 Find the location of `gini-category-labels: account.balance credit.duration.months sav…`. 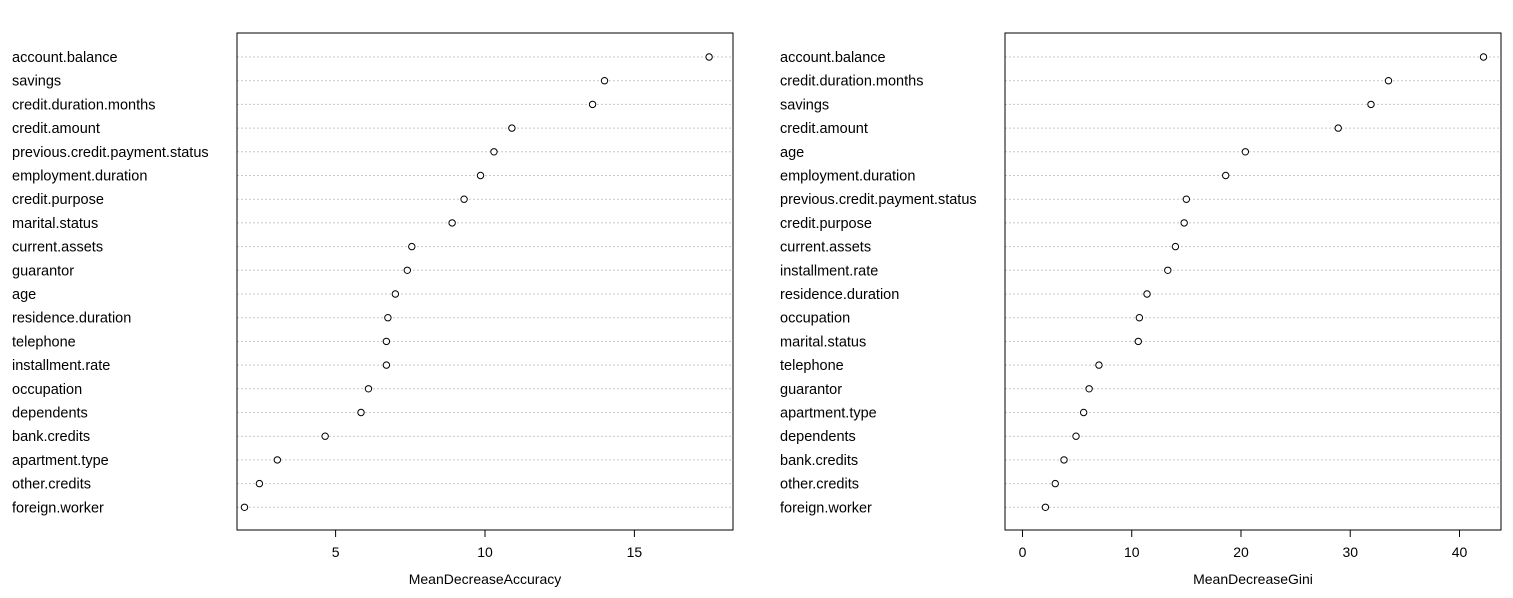

gini-category-labels: account.balance credit.duration.months sav… is located at coordinates (878, 283).